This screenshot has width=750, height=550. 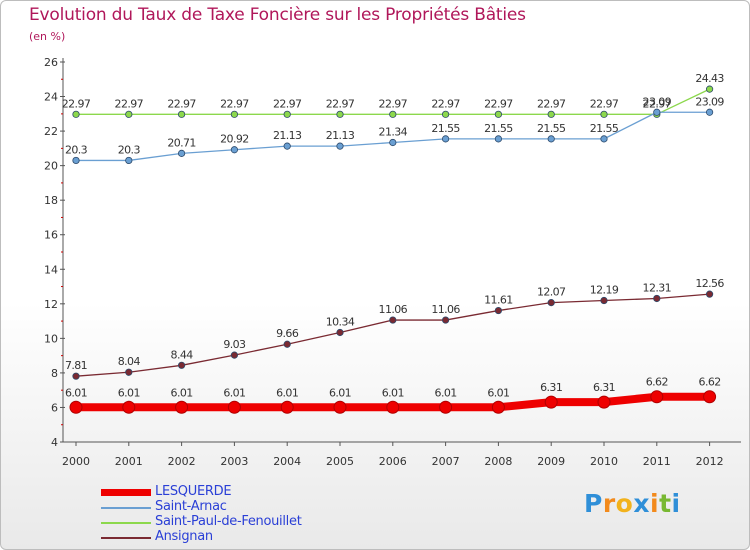 I want to click on data-label-saint-arnac: 20.3, so click(x=129, y=149).